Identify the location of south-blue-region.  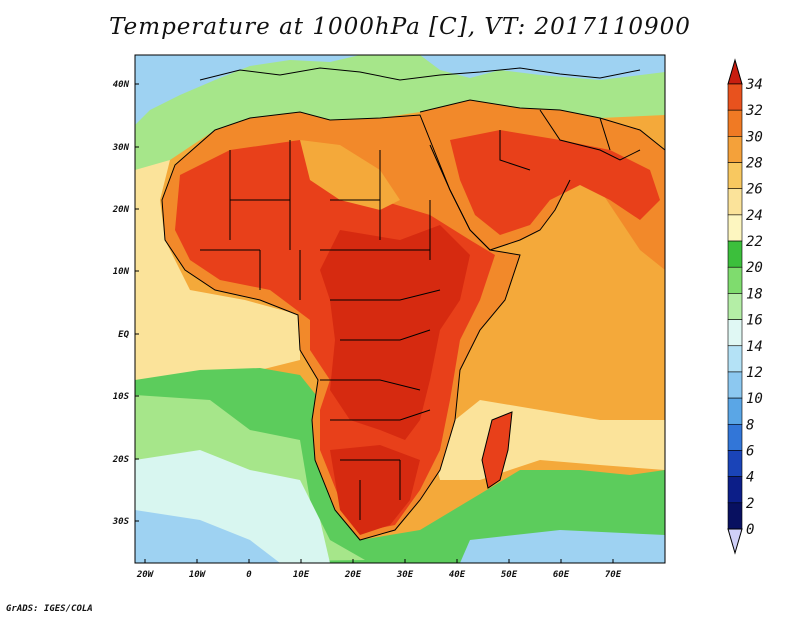
(207, 536).